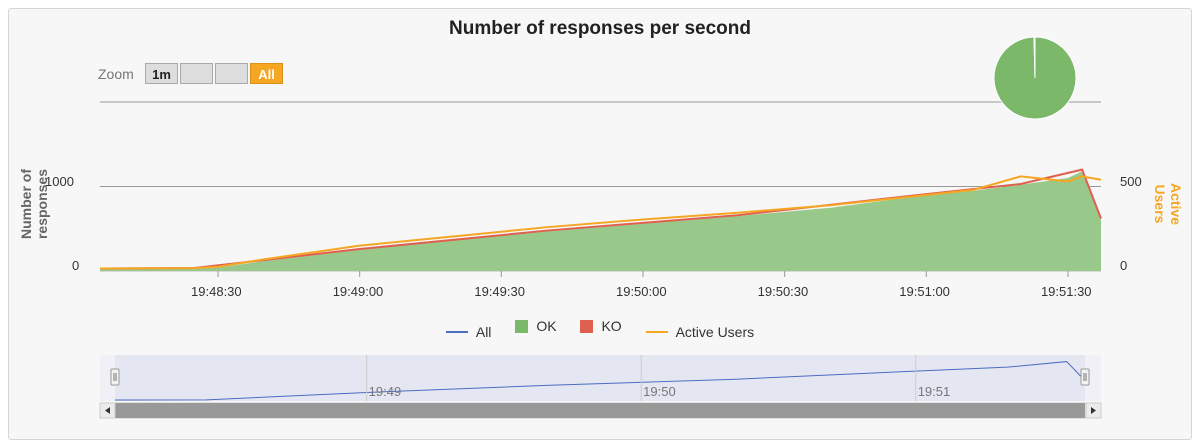  What do you see at coordinates (116, 74) in the screenshot?
I see `zoom-label: Zoom` at bounding box center [116, 74].